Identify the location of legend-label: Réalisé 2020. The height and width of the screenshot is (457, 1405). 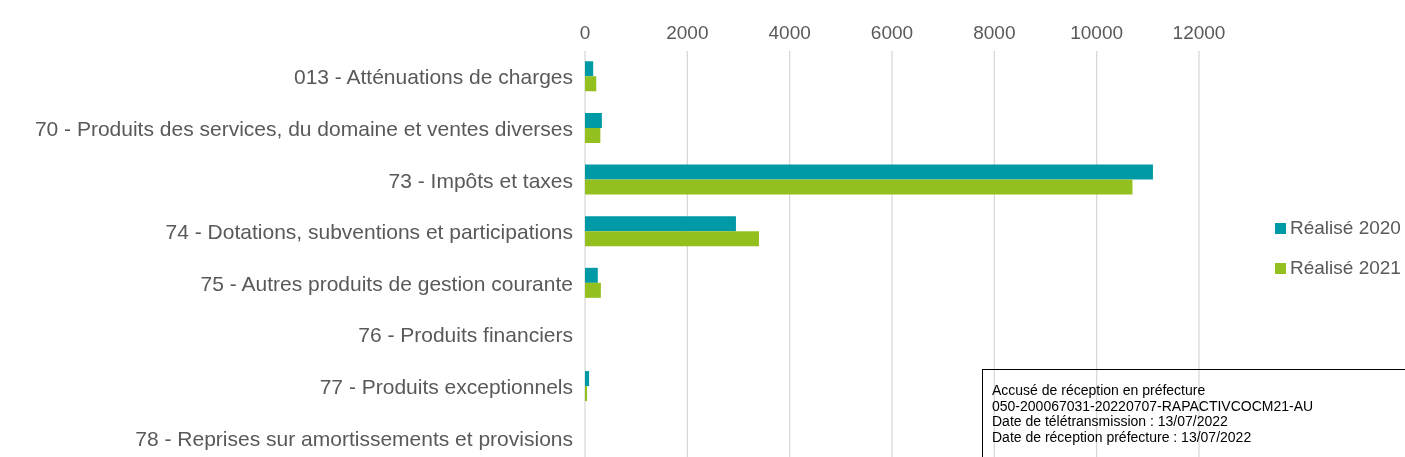
(1345, 227).